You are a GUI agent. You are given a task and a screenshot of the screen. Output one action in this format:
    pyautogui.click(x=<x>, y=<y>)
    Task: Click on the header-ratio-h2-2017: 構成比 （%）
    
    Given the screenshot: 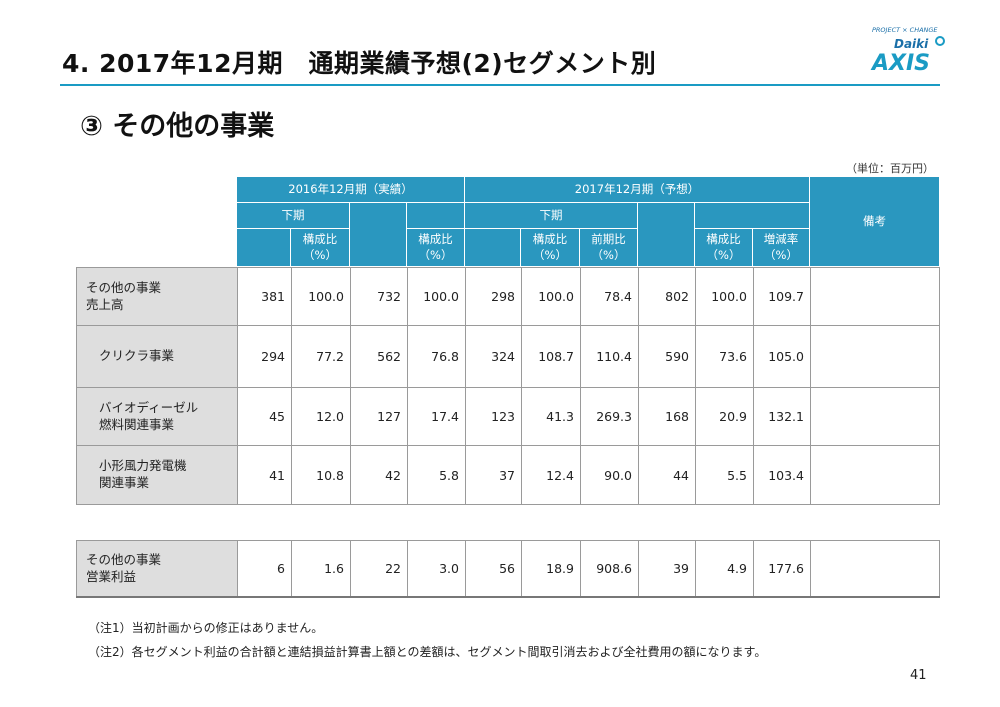 What is the action you would take?
    pyautogui.click(x=550, y=248)
    